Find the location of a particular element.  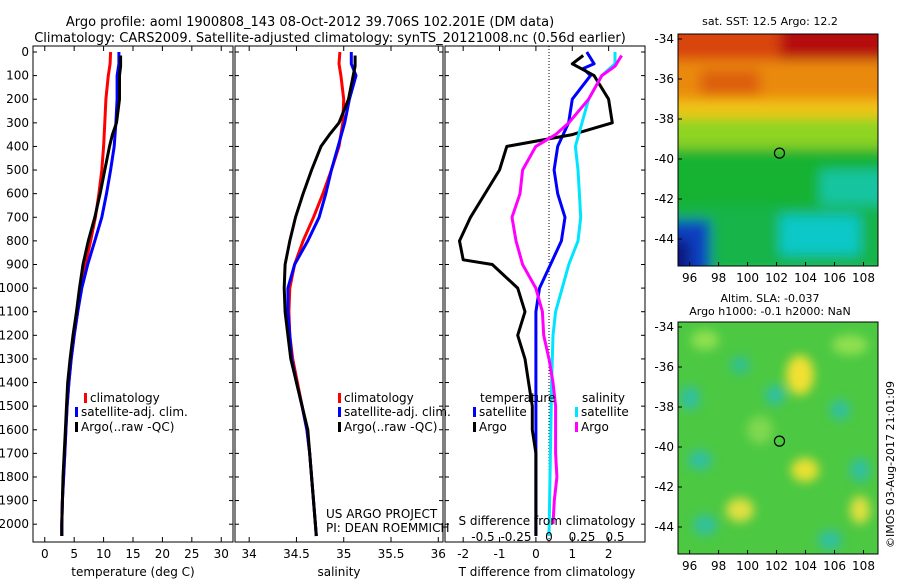

sst-map-frame is located at coordinates (778, 150).